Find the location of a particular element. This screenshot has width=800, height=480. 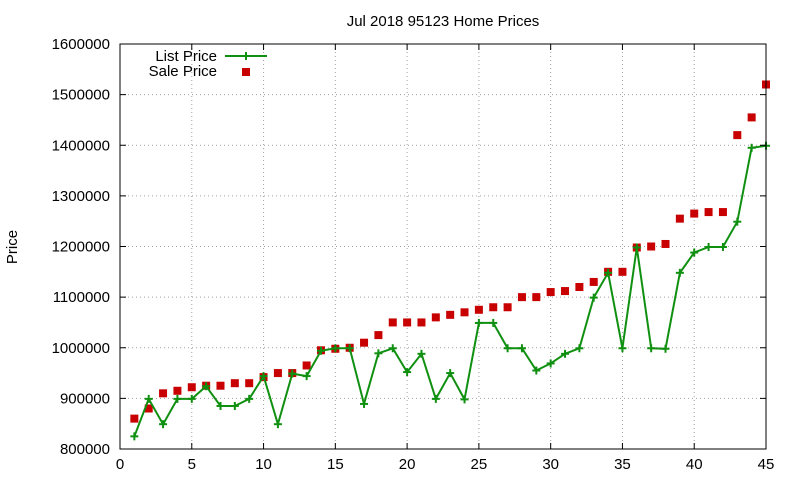

y-tick-label: 1100000 is located at coordinates (81, 297).